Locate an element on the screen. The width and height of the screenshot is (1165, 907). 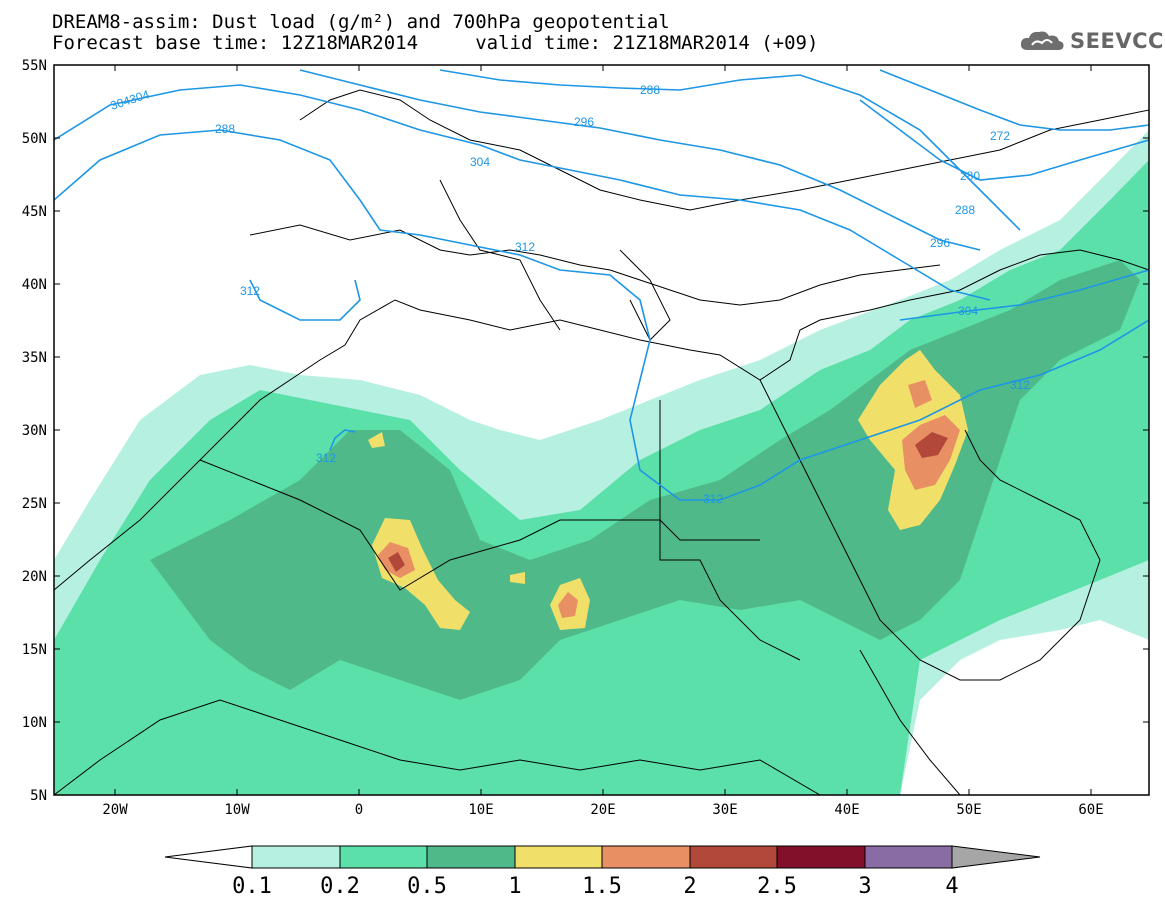
legend-over-triangle is located at coordinates (996, 857).